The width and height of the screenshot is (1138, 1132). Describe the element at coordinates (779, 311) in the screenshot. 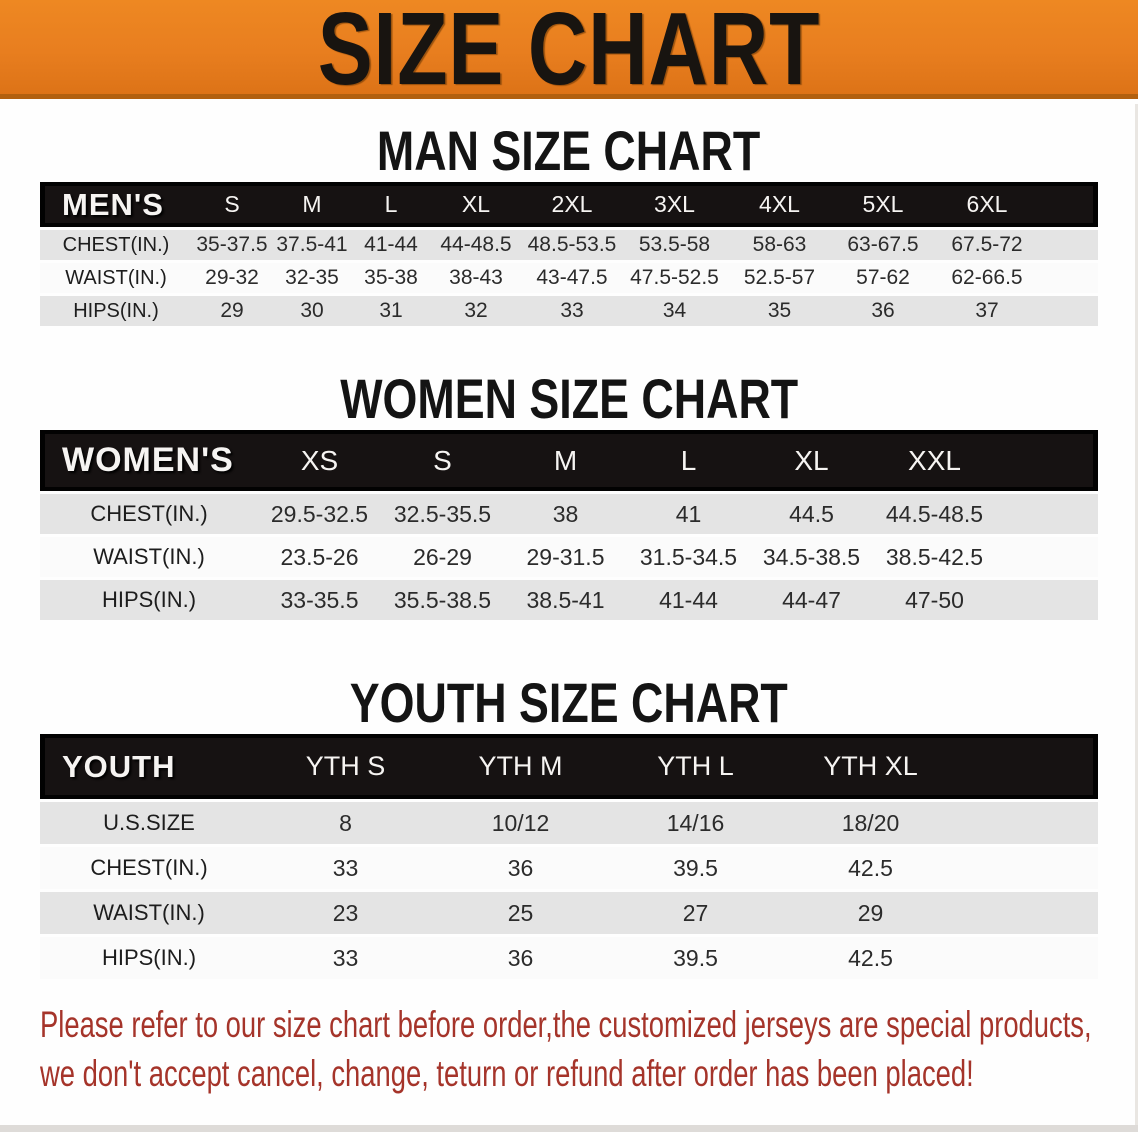

I see `size-value: 35` at that location.